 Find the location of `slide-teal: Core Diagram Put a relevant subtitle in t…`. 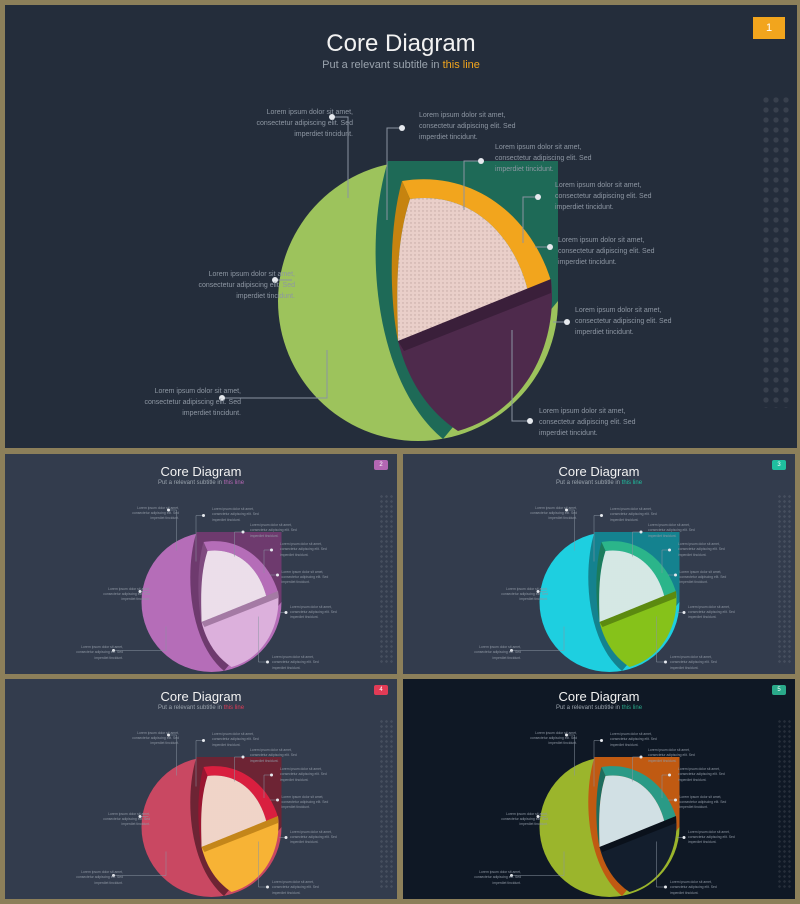

slide-teal: Core Diagram Put a relevant subtitle in t… is located at coordinates (599, 564).